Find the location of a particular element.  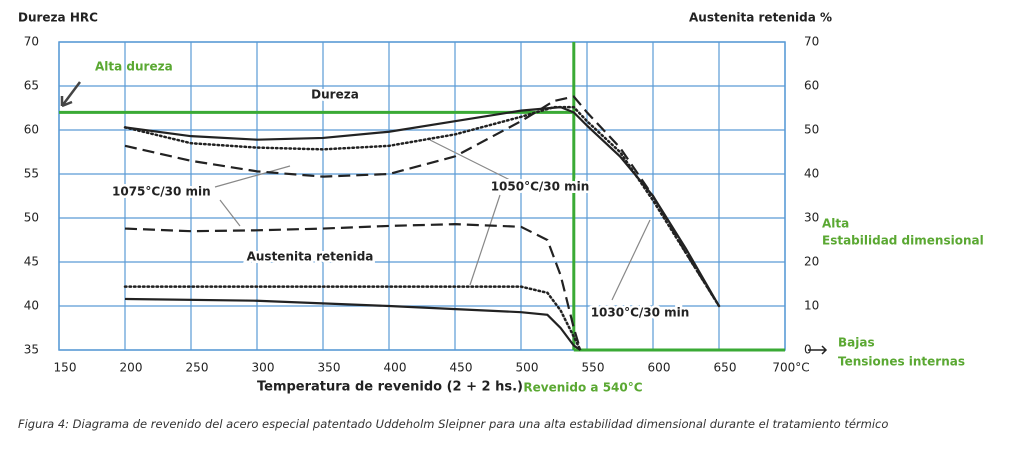

x-tick-label: 600 is located at coordinates (659, 368).